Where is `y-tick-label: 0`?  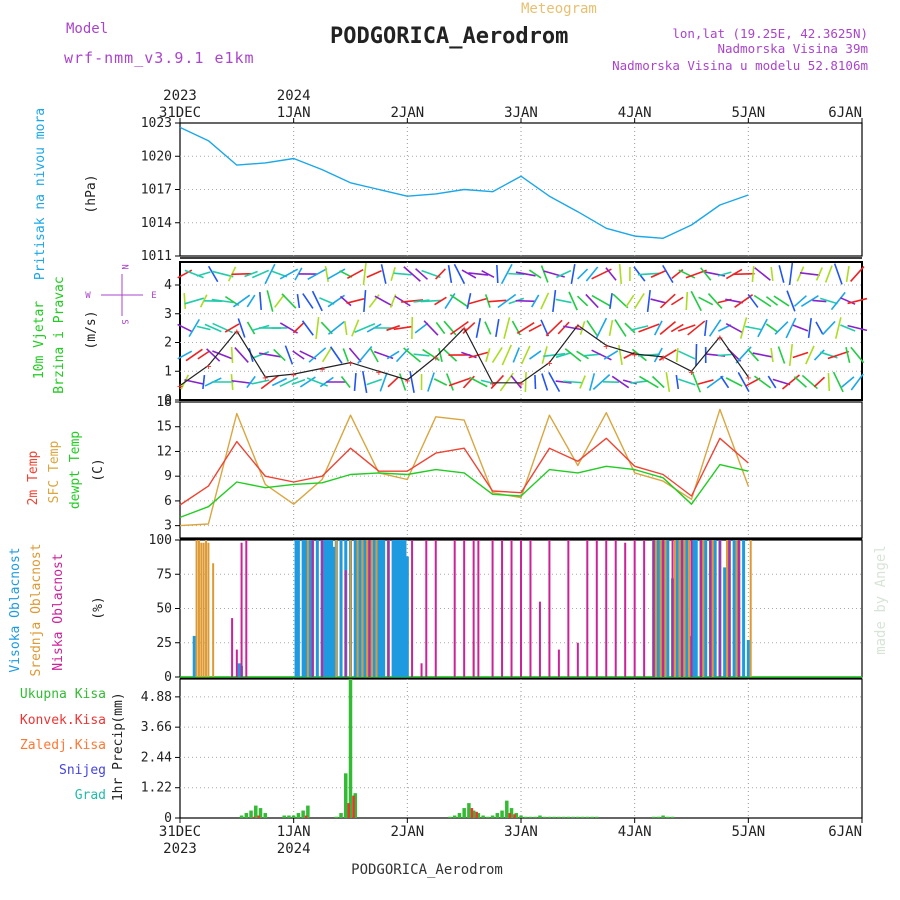
y-tick-label: 0 is located at coordinates (168, 677).